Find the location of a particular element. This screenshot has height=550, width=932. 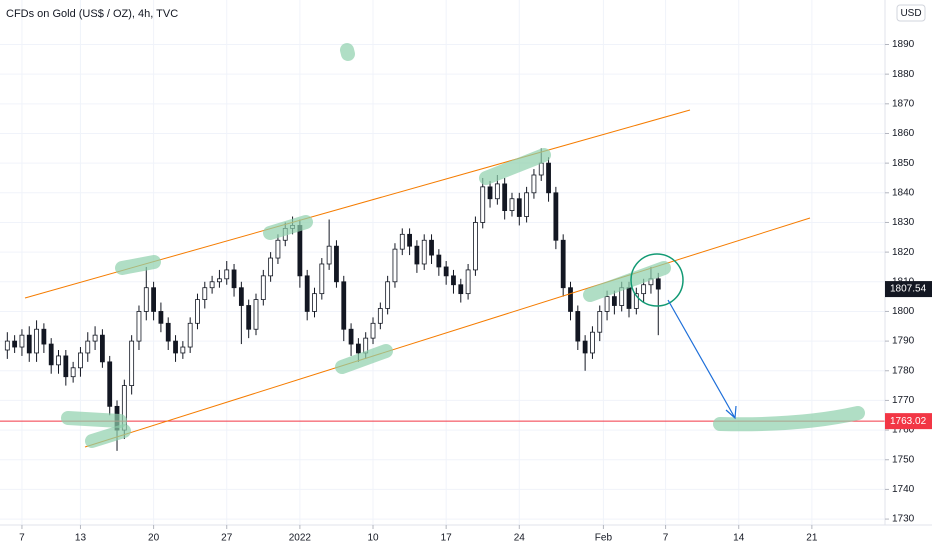

x-tick-label: 10 is located at coordinates (373, 538).